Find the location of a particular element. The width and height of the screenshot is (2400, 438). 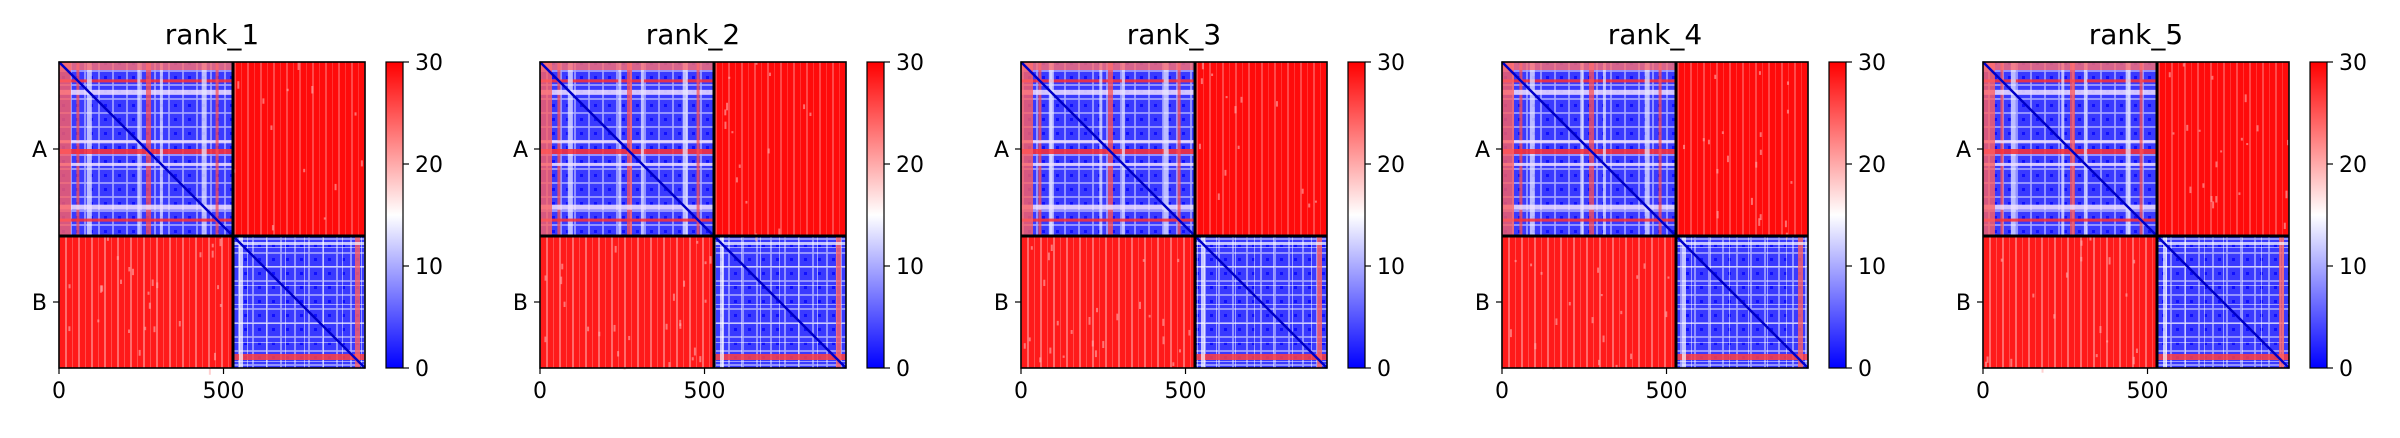

panel-title: rank_2 is located at coordinates (693, 34).